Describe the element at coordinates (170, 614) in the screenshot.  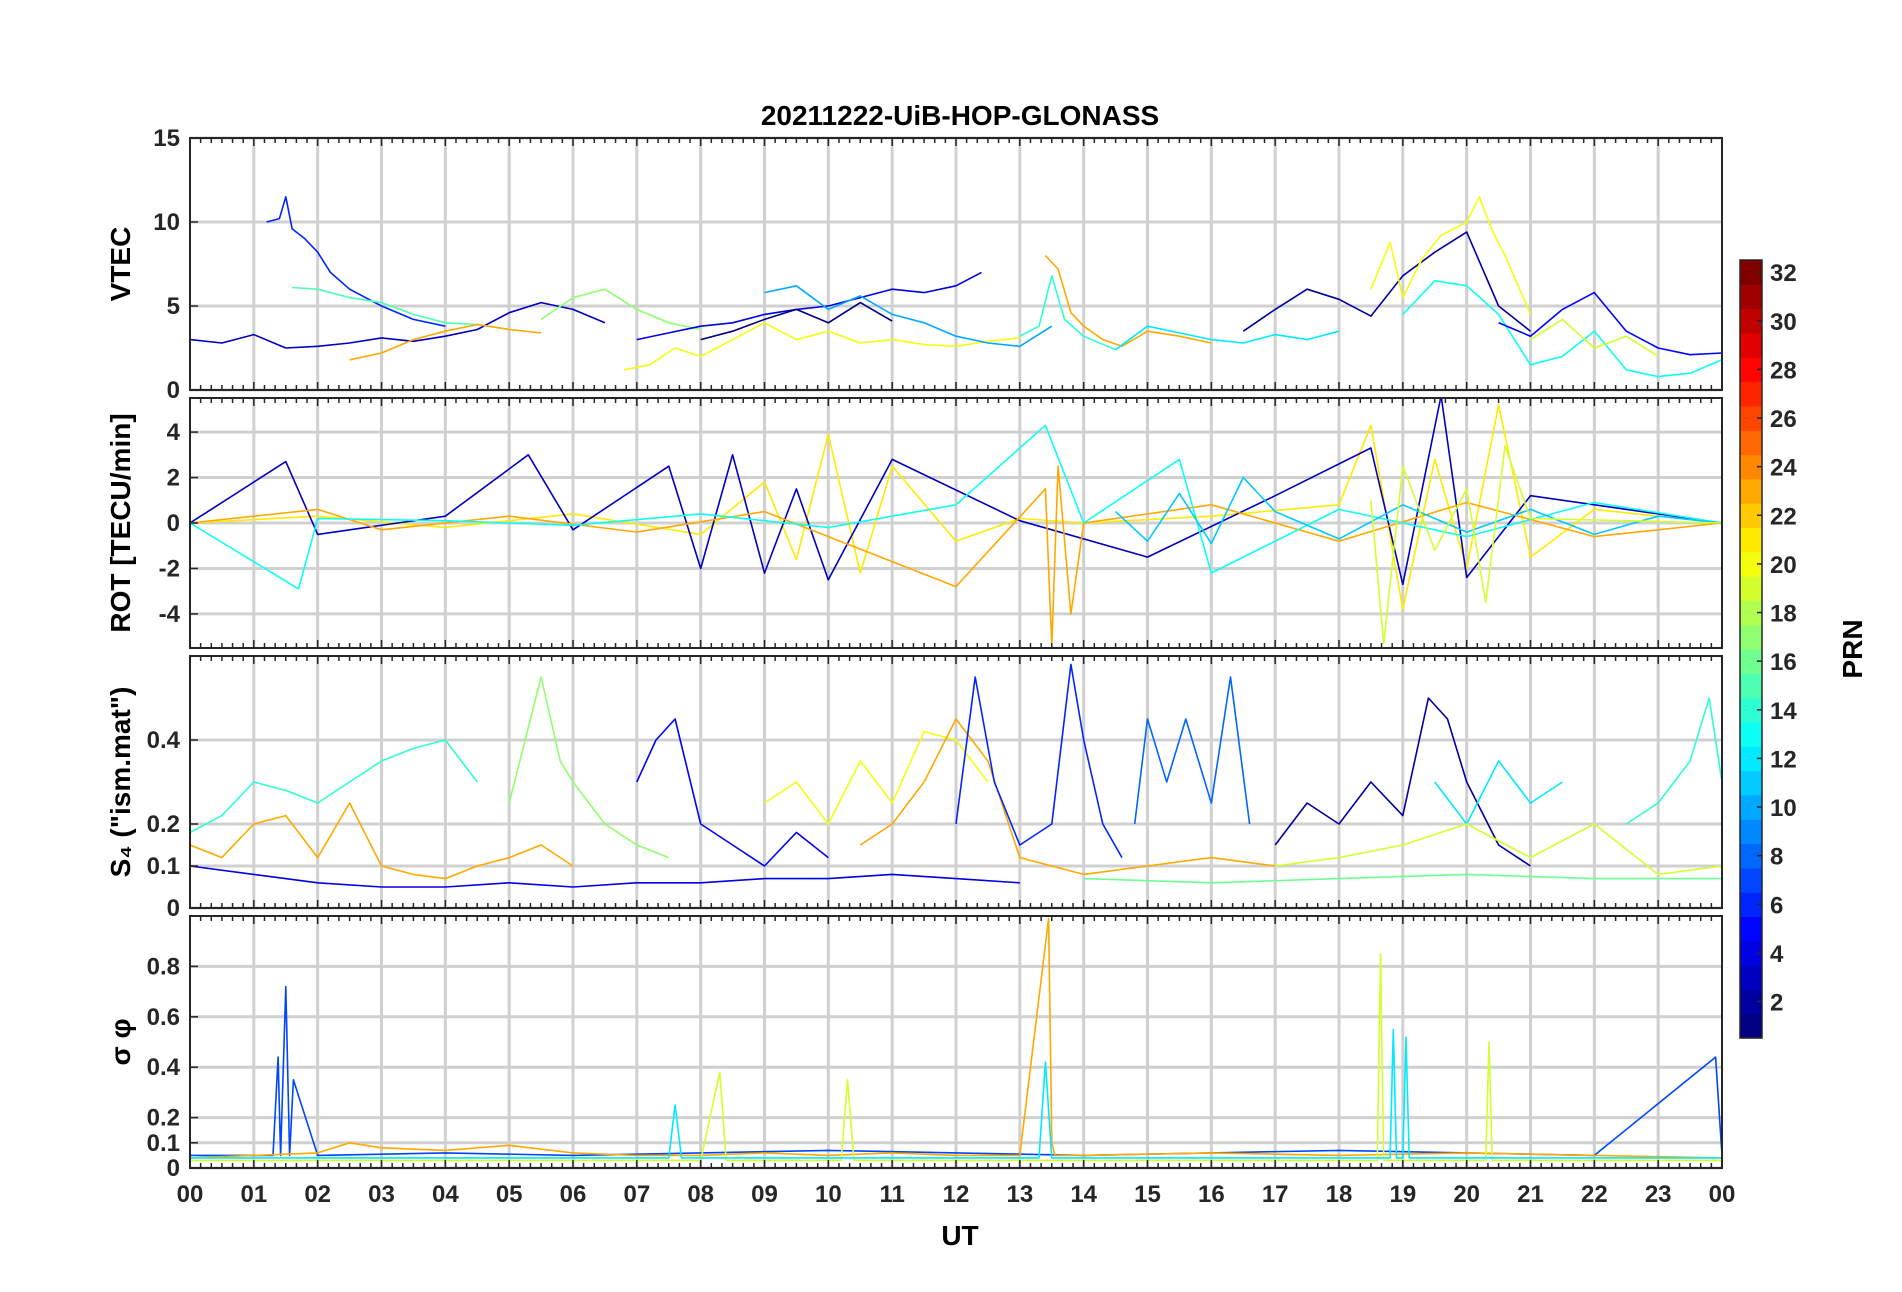
I see `y-tick-label: -4` at that location.